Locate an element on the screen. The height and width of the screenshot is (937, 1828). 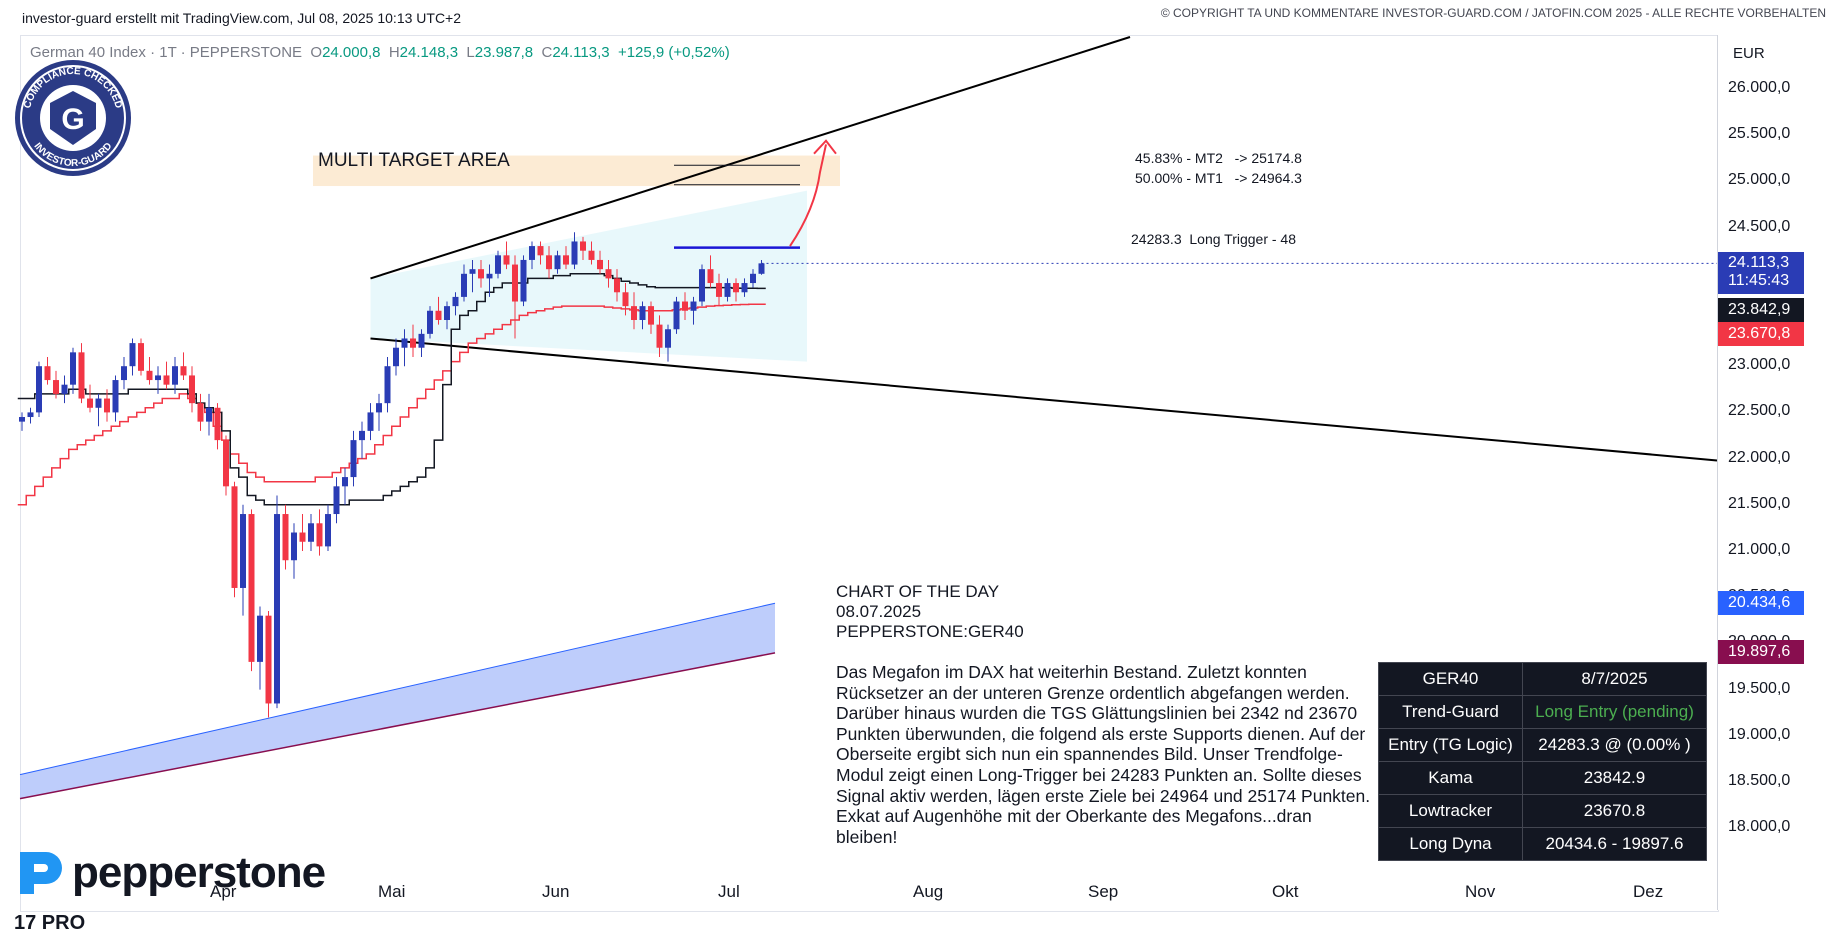
table-row: Kama 23842.9 is located at coordinates (1542, 778).